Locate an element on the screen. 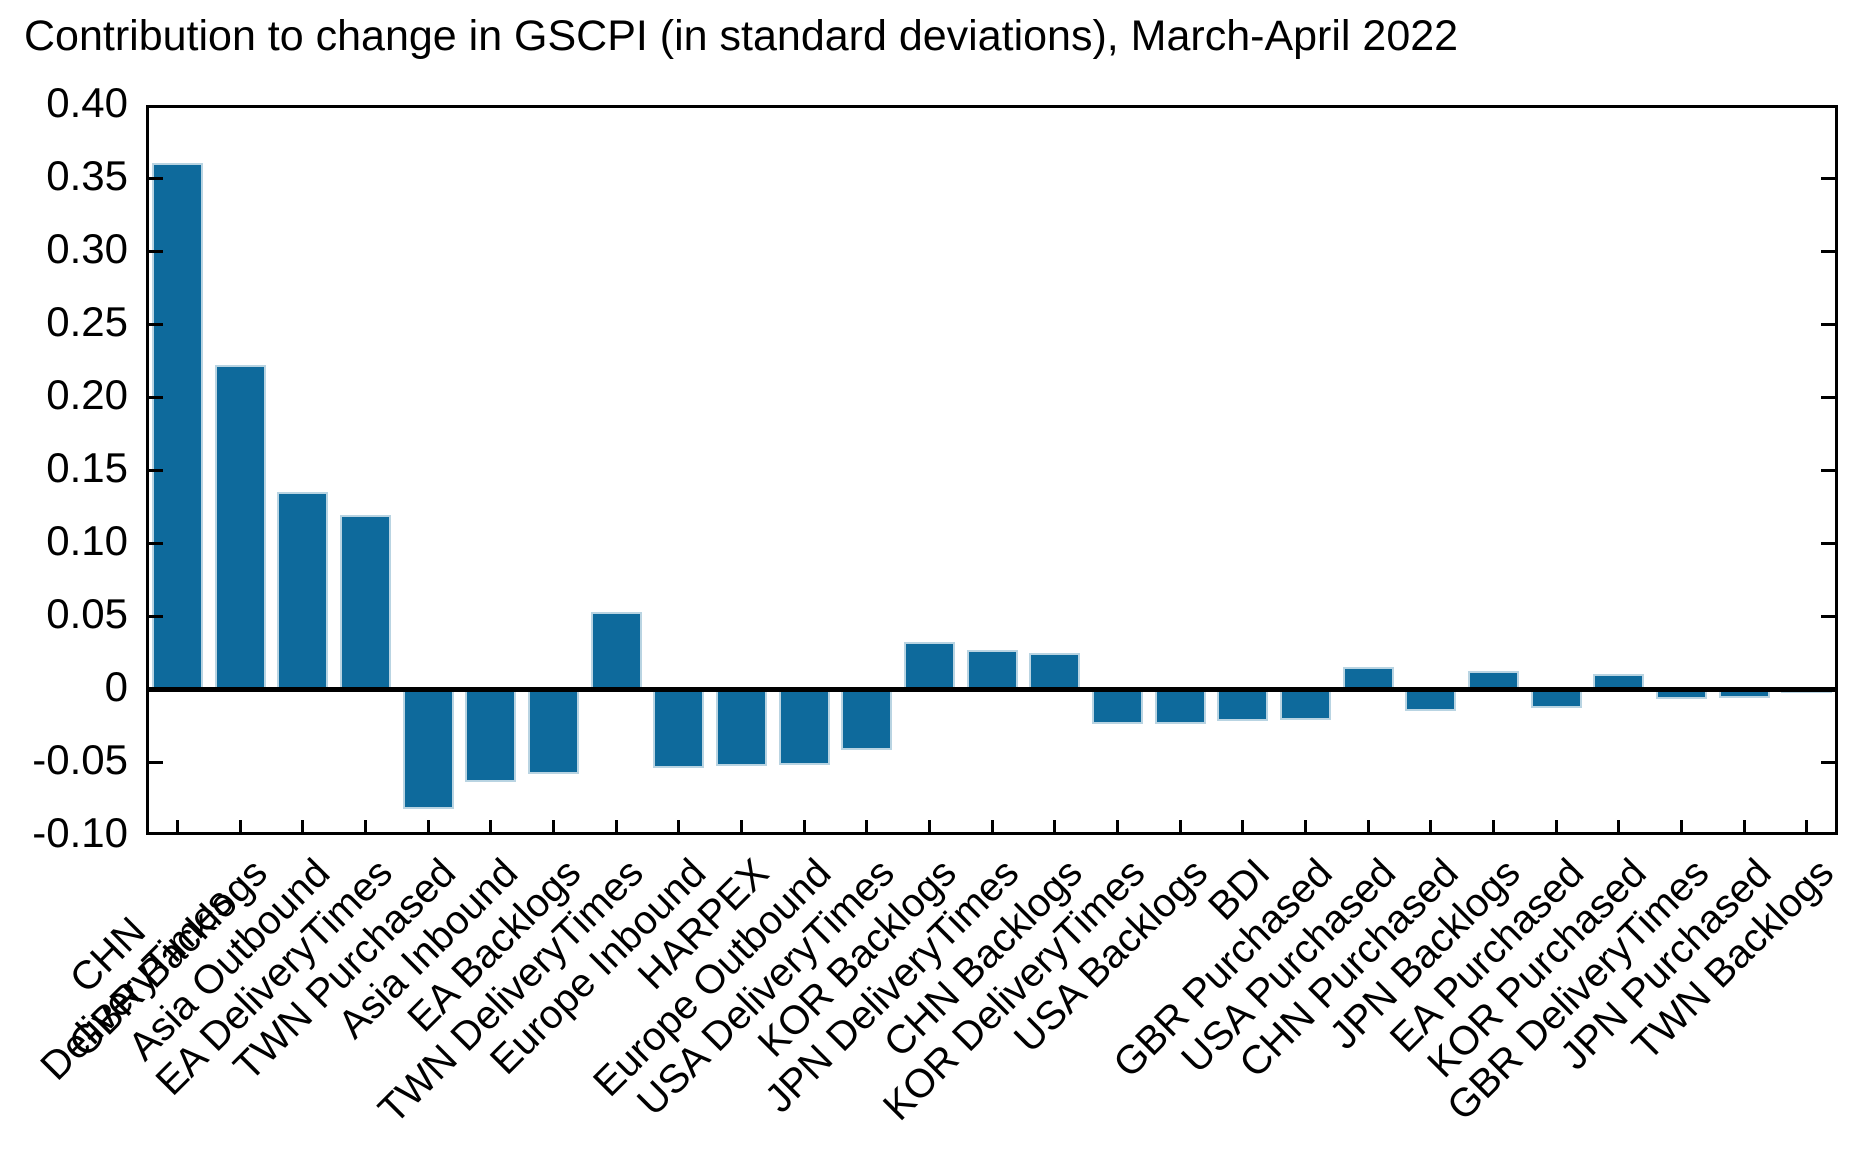 This screenshot has height=1170, width=1850. y-tick-label: 0.25 is located at coordinates (87, 321).